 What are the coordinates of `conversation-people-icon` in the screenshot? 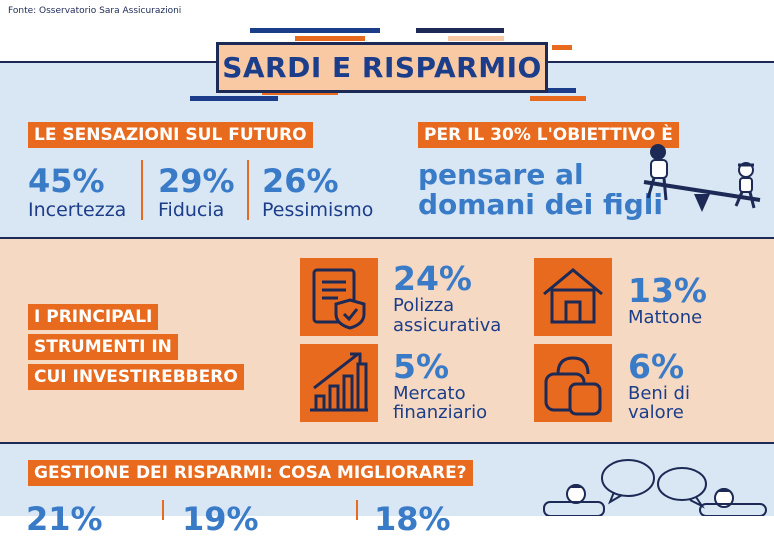 It's located at (655, 487).